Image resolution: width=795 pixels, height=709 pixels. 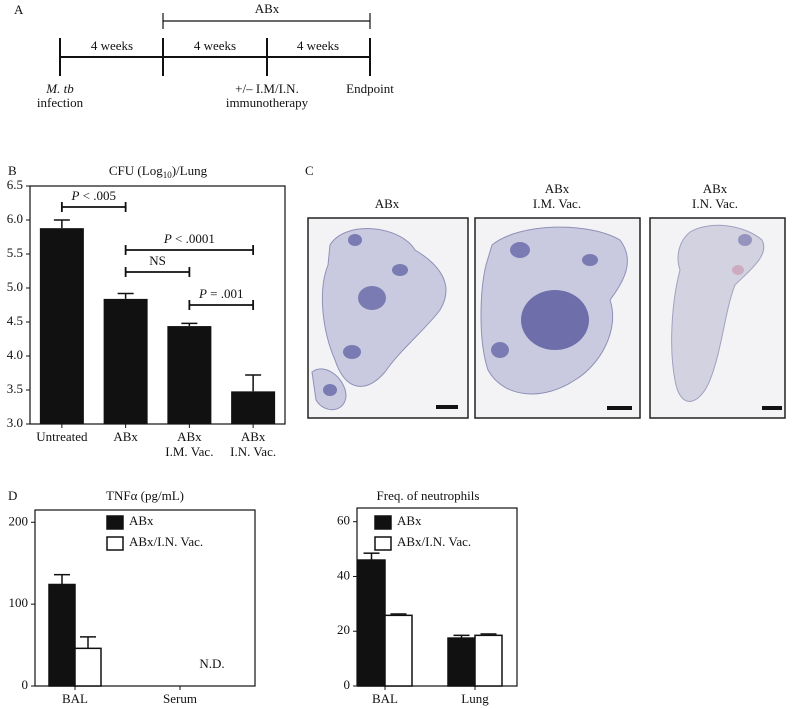 What do you see at coordinates (125, 436) in the screenshot?
I see `x-tick-label: ABx` at bounding box center [125, 436].